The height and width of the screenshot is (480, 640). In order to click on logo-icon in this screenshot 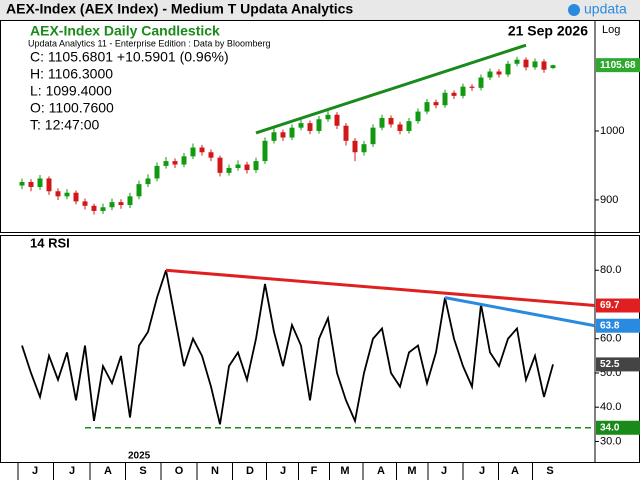, I will do `click(574, 10)`.